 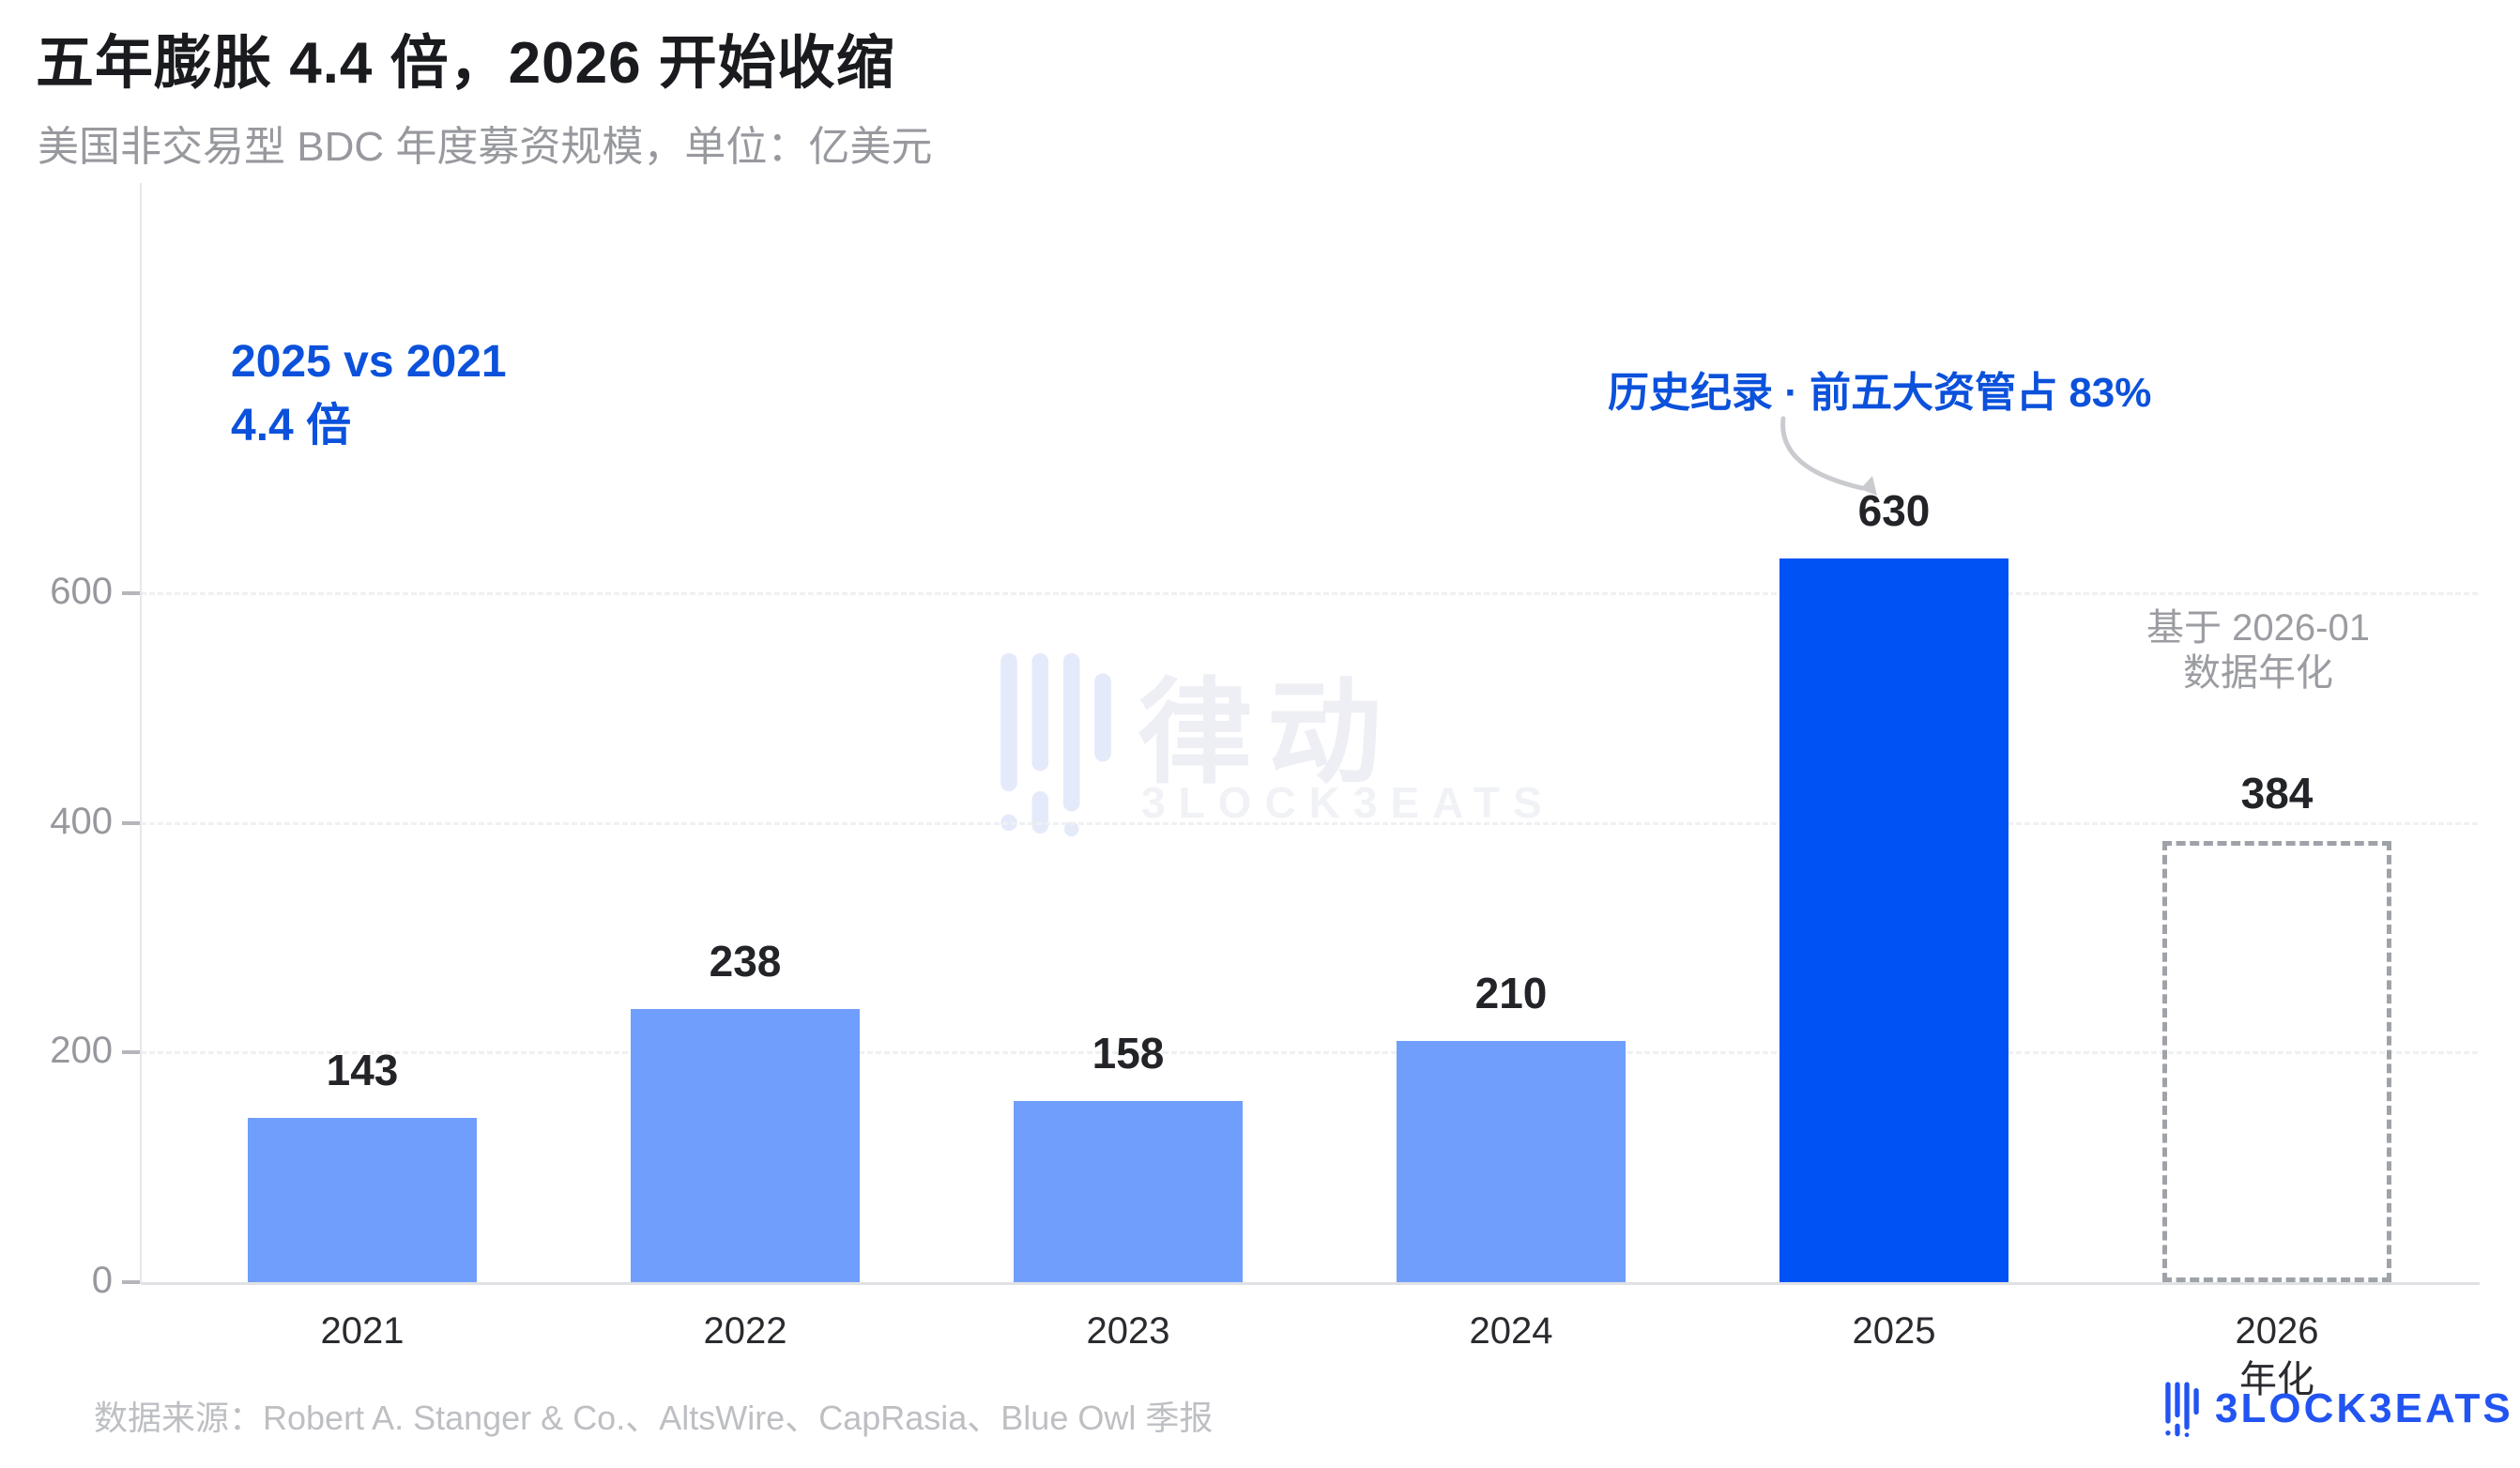 What do you see at coordinates (291, 426) in the screenshot?
I see `ratio-annotation-line2: 4.4 倍` at bounding box center [291, 426].